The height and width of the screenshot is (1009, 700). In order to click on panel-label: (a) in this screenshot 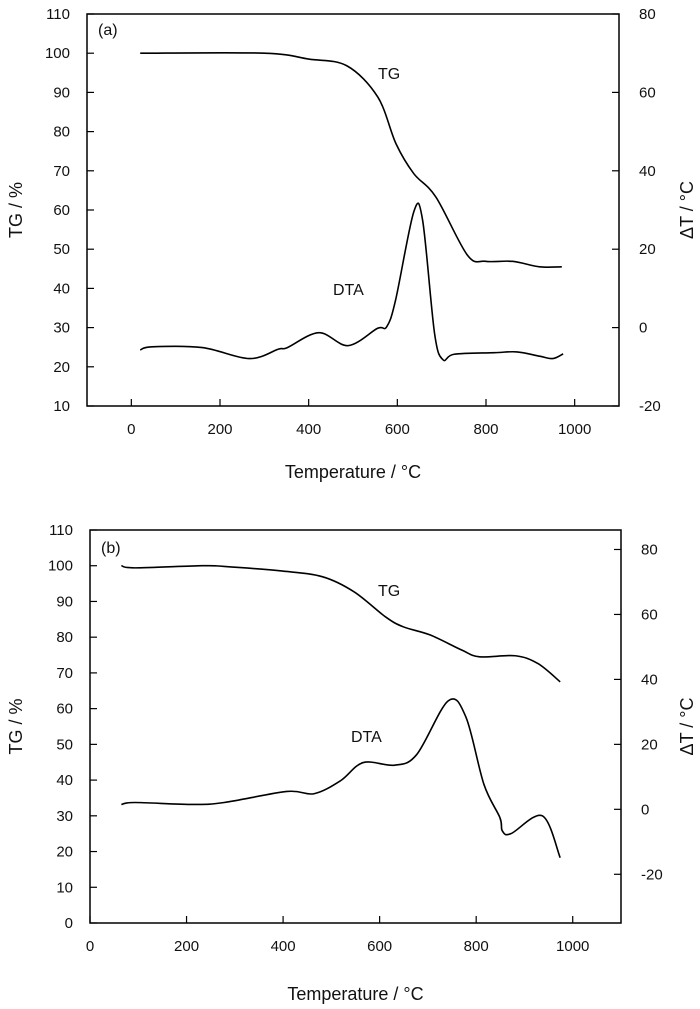, I will do `click(108, 30)`.